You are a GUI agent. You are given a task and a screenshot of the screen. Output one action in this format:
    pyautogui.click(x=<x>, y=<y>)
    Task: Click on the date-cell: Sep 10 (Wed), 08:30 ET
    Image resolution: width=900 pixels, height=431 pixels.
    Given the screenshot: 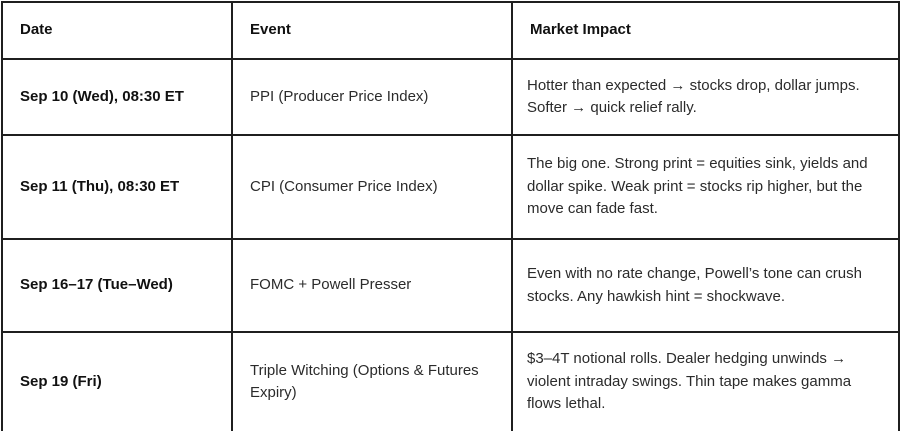 What is the action you would take?
    pyautogui.click(x=117, y=97)
    